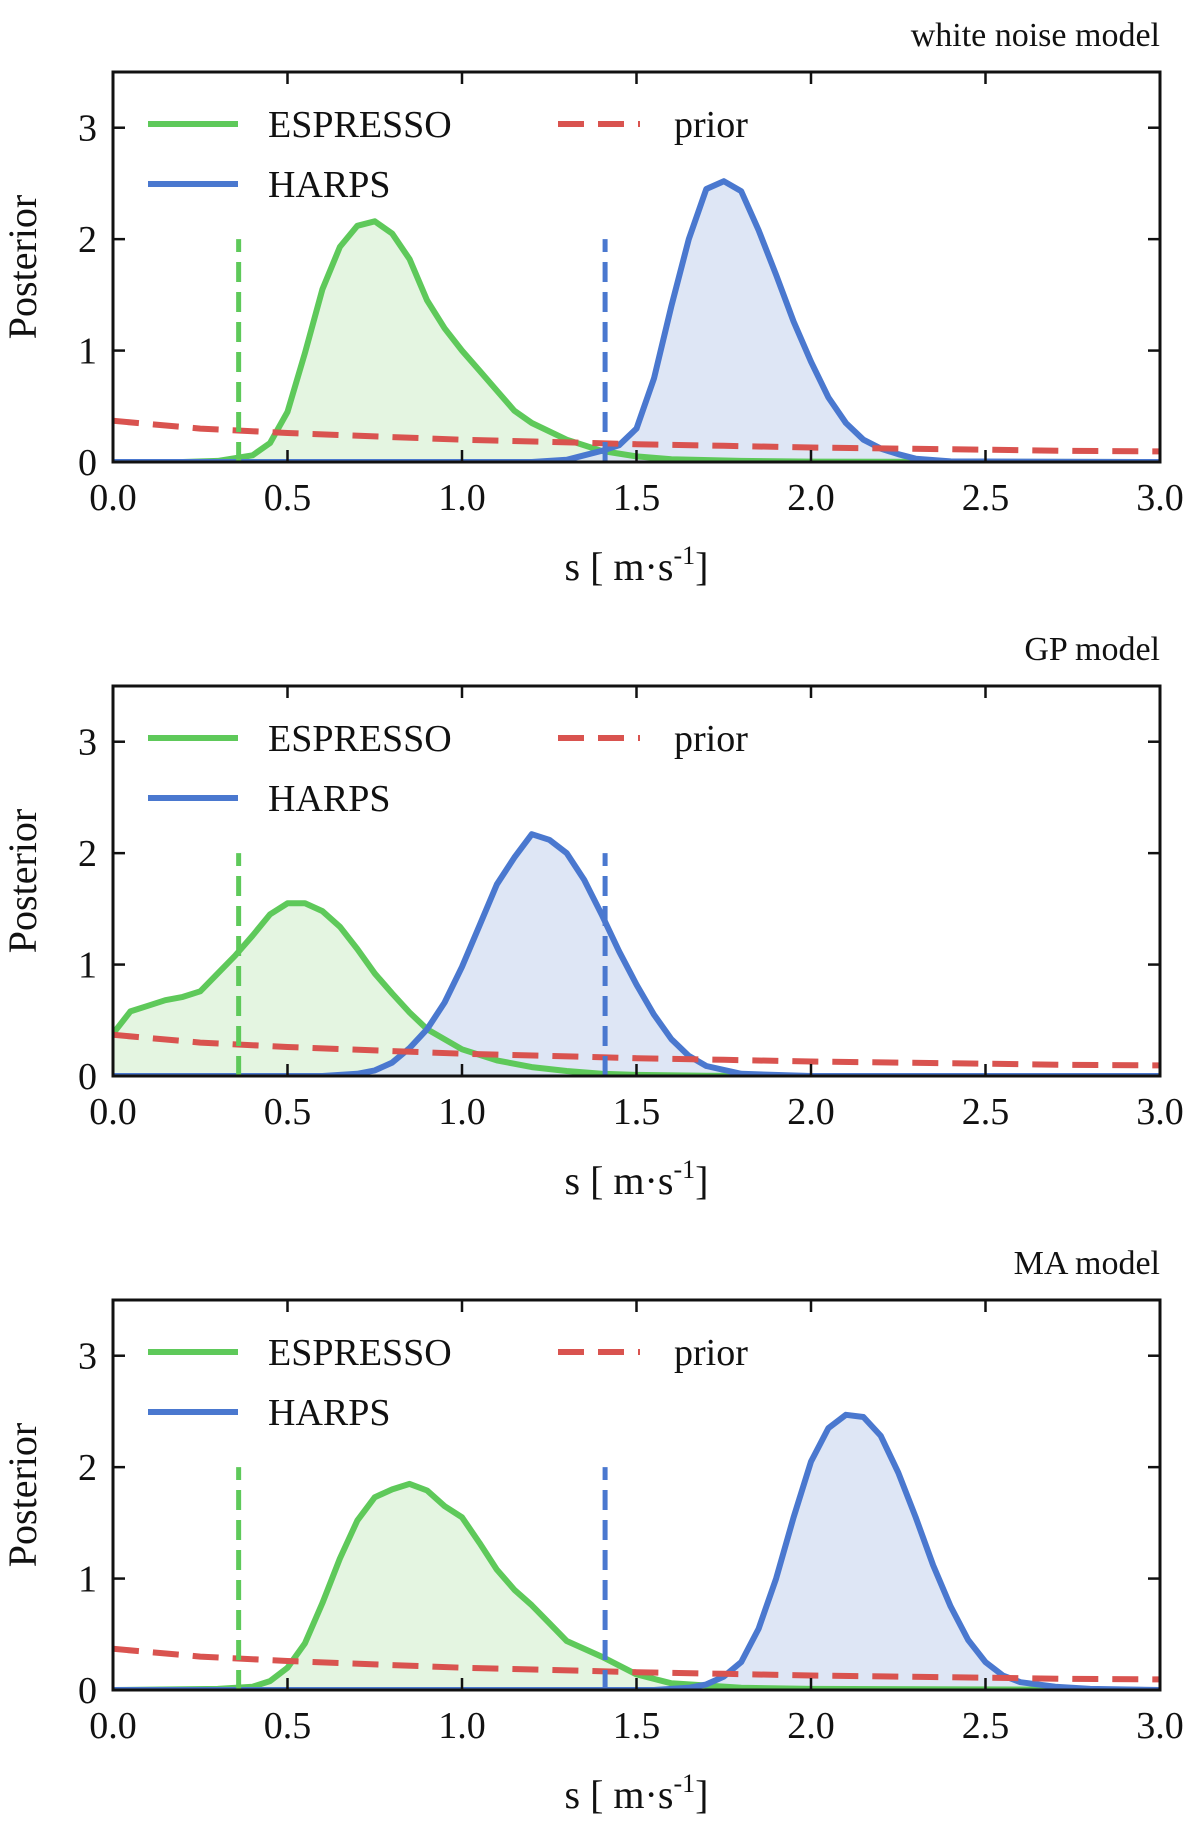  What do you see at coordinates (1035, 35) in the screenshot?
I see `panel-title: white noise model` at bounding box center [1035, 35].